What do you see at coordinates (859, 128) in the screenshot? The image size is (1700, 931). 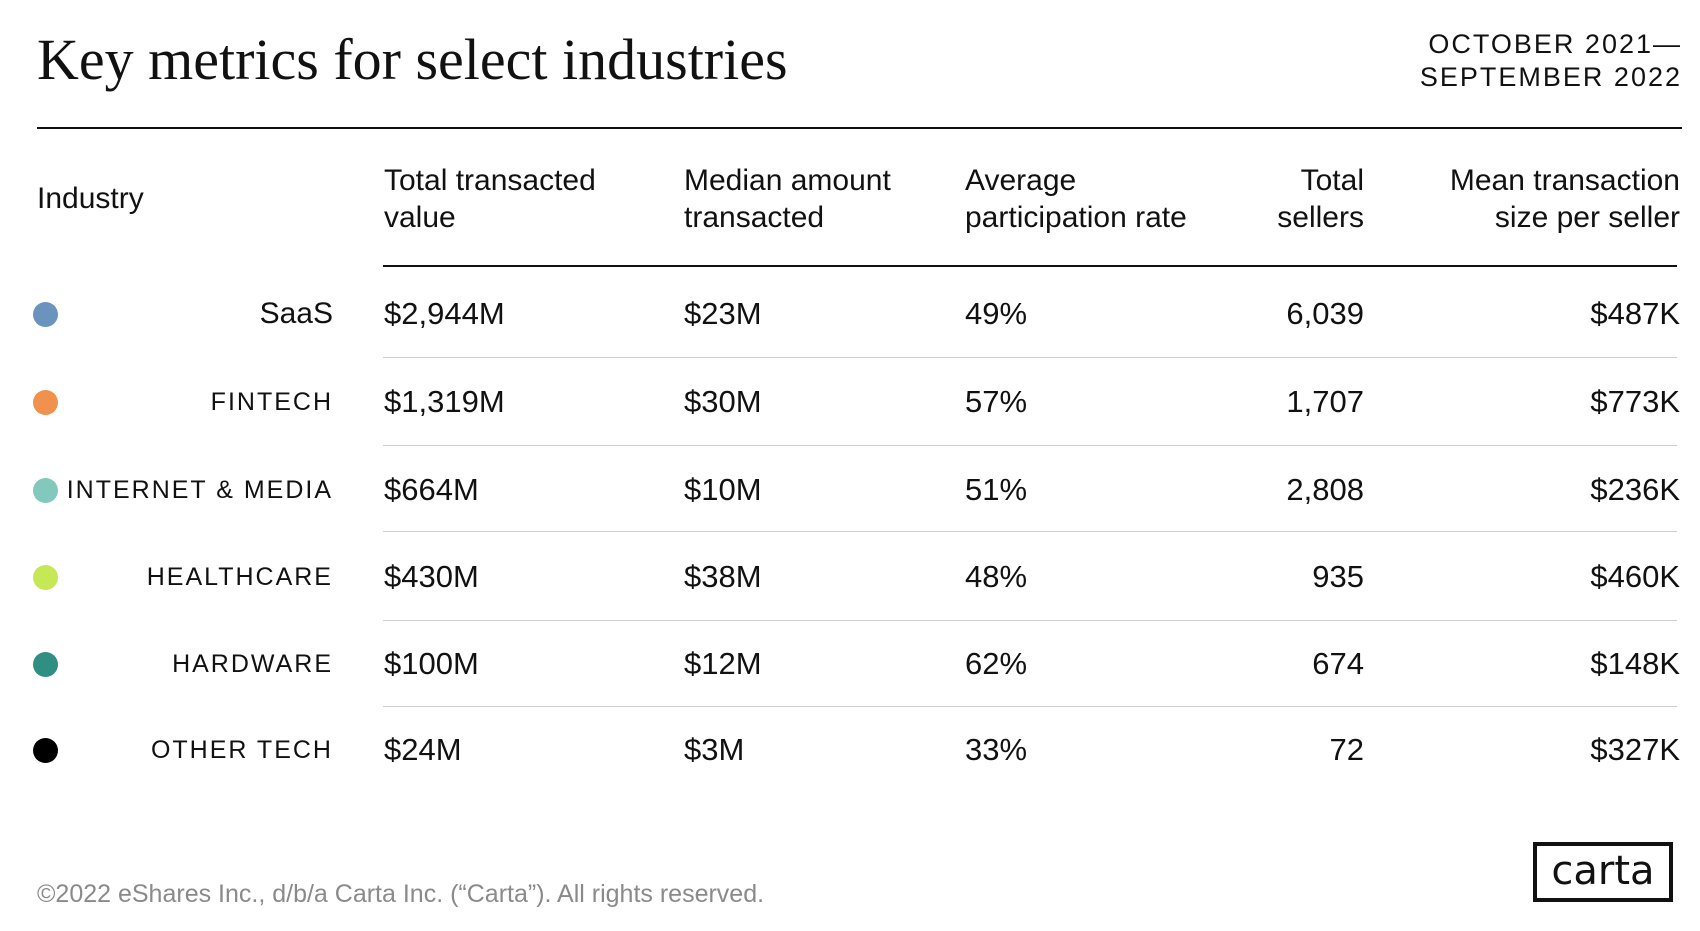 I see `title-divider` at bounding box center [859, 128].